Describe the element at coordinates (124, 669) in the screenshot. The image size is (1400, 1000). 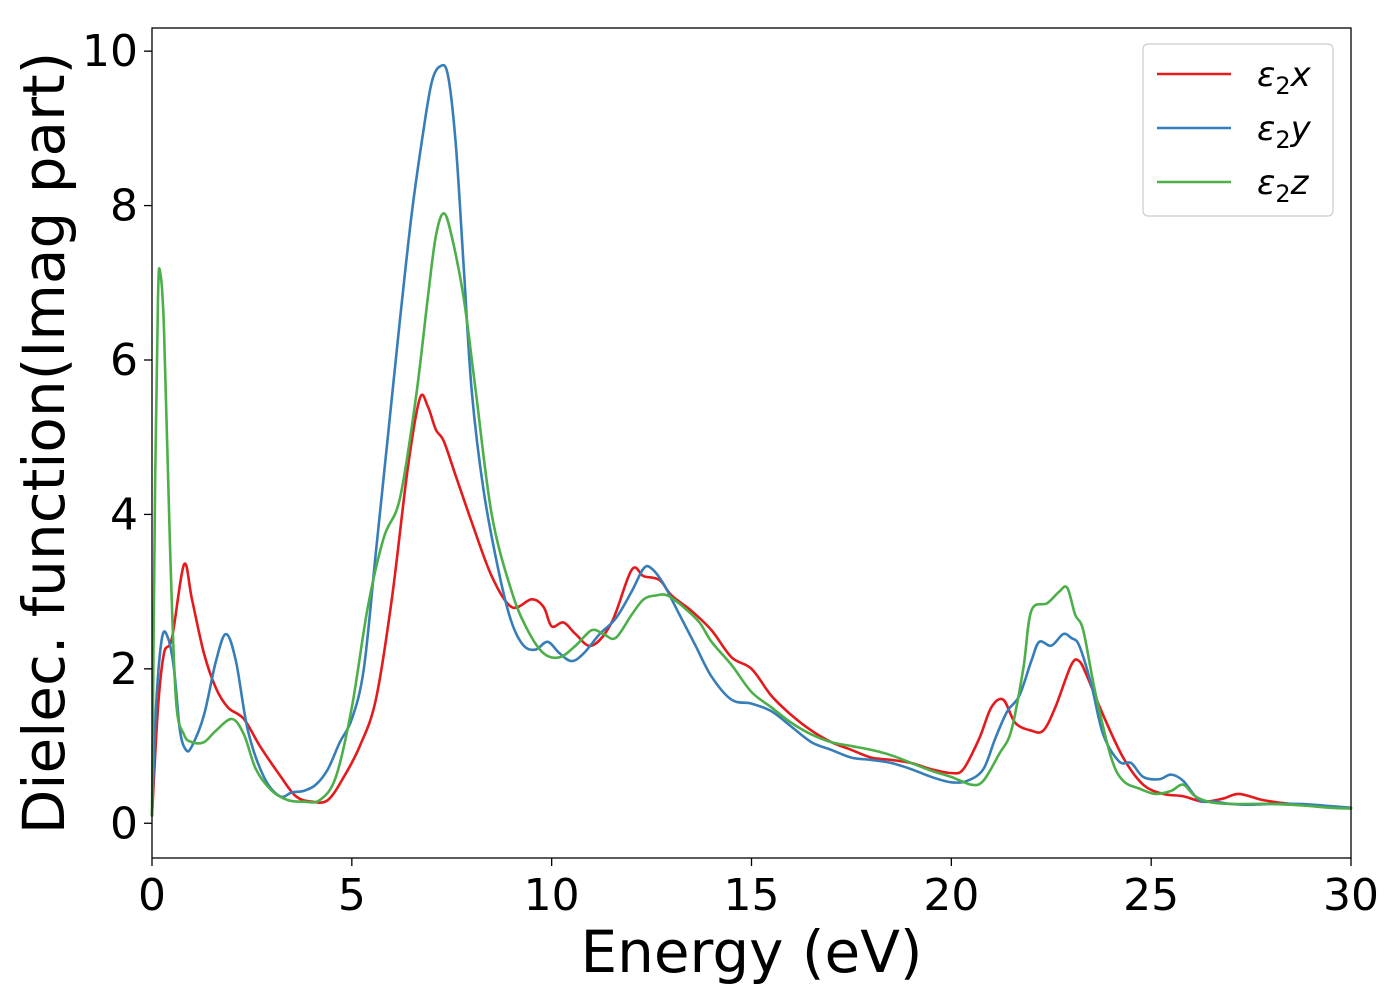
I see `y-tick-label: 2` at that location.